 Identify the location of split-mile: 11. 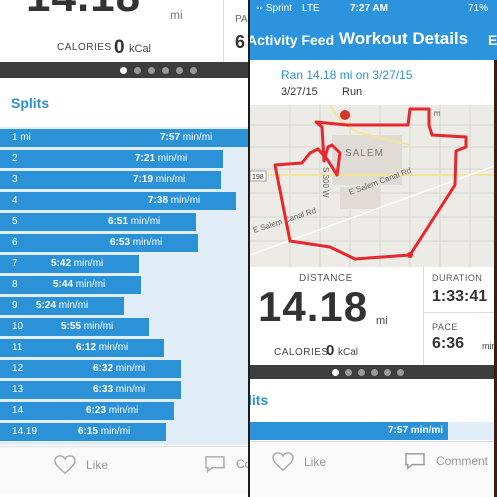
(17, 347).